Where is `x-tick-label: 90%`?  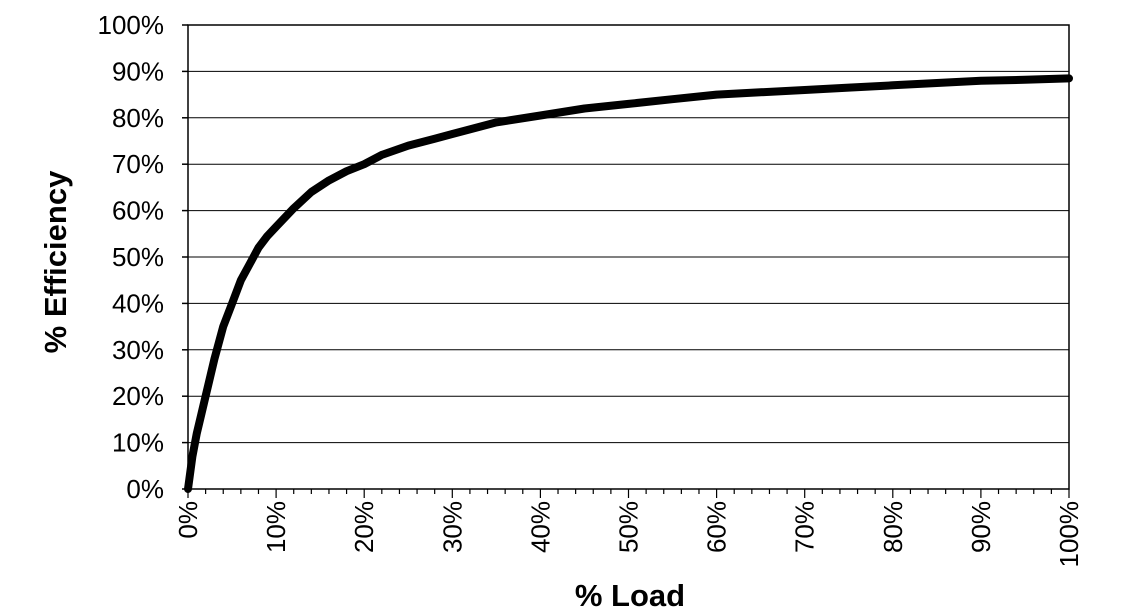 x-tick-label: 90% is located at coordinates (981, 527).